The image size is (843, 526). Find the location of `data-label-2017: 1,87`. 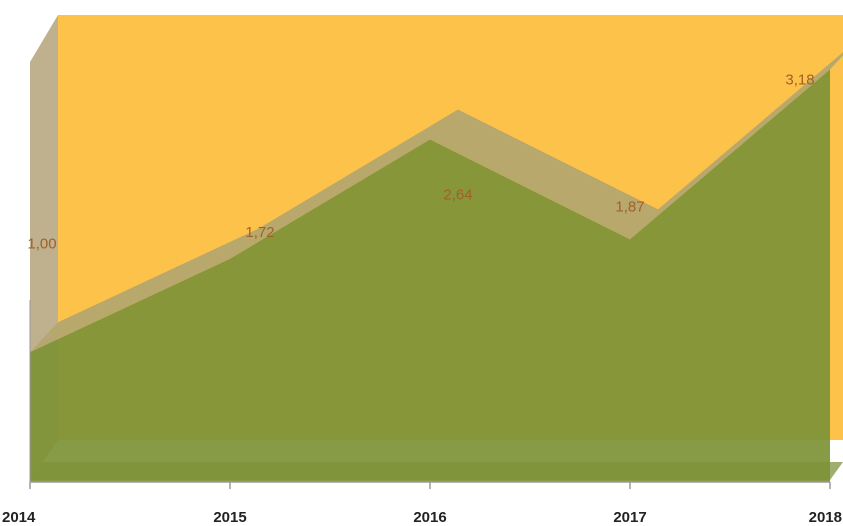

data-label-2017: 1,87 is located at coordinates (629, 206).